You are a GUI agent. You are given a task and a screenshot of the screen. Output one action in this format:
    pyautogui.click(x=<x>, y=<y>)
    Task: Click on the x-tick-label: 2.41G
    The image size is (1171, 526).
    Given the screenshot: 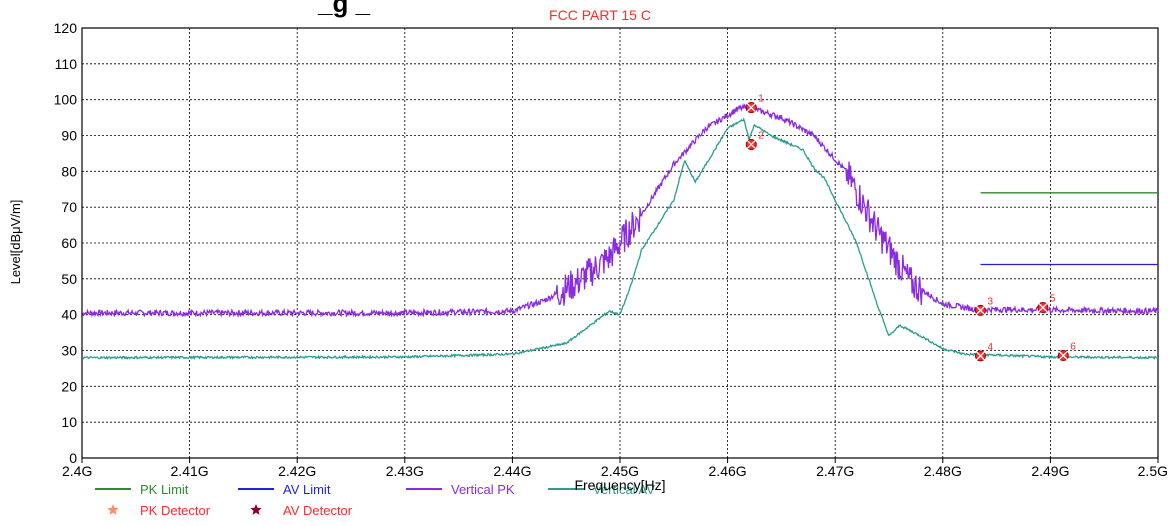 What is the action you would take?
    pyautogui.click(x=190, y=471)
    